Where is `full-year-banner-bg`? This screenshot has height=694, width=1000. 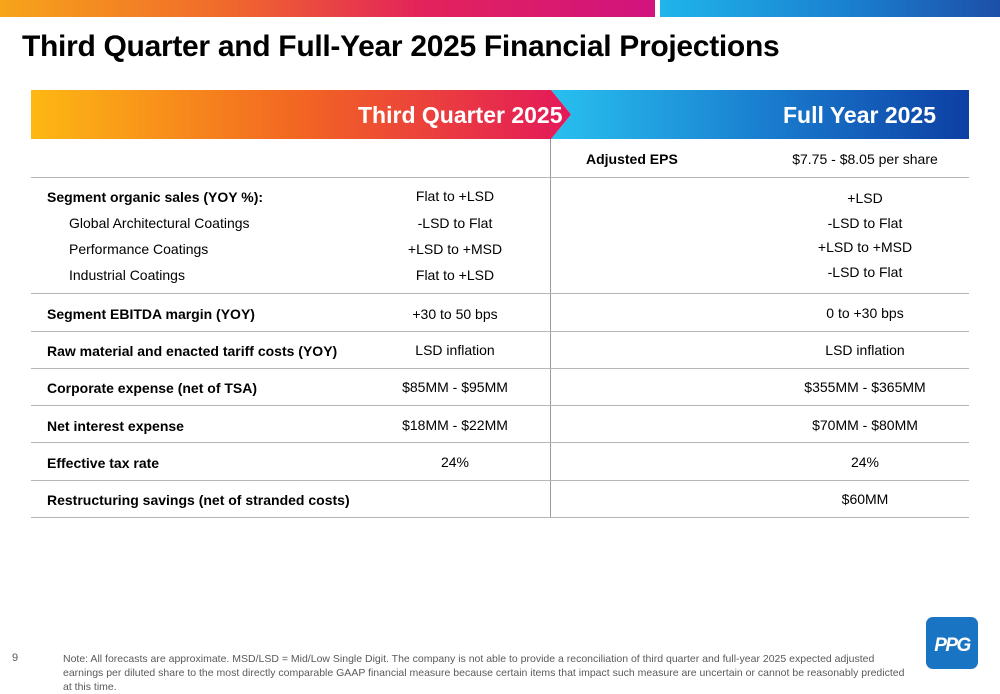 full-year-banner-bg is located at coordinates (760, 114).